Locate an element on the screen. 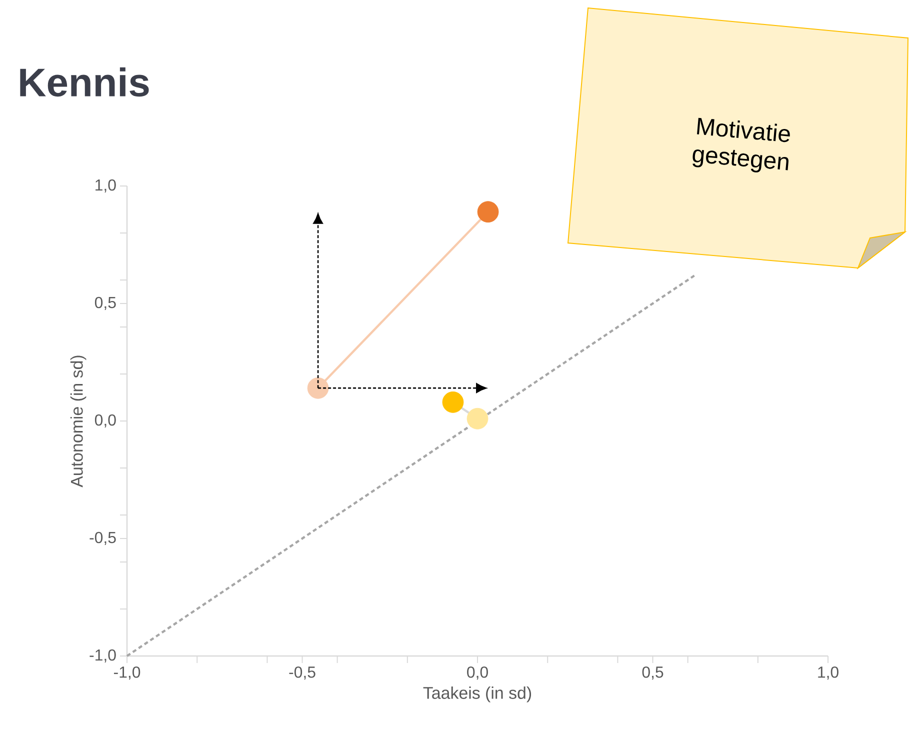  y-tick-label: -0,5 is located at coordinates (103, 539).